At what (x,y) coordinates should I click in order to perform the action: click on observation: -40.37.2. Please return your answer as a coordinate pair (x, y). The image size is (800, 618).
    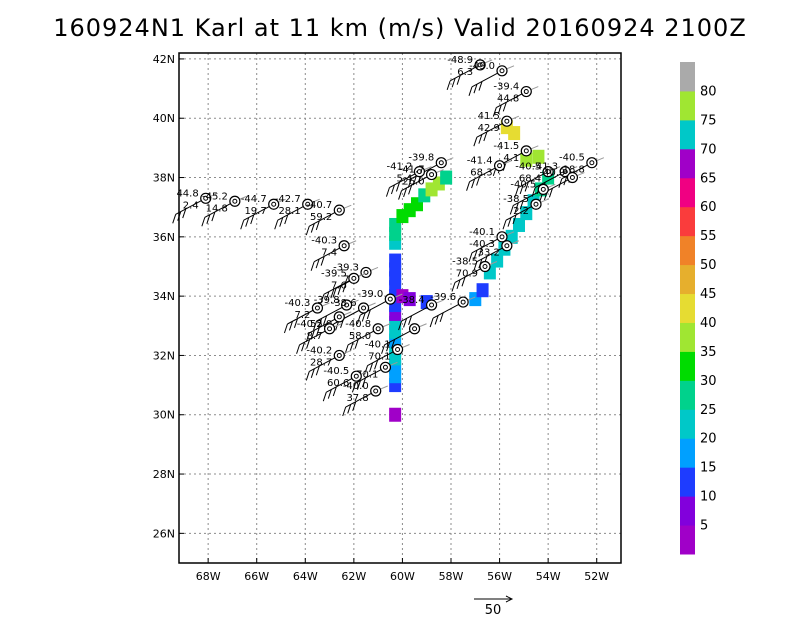
    Looking at the image, I should click on (306, 316).